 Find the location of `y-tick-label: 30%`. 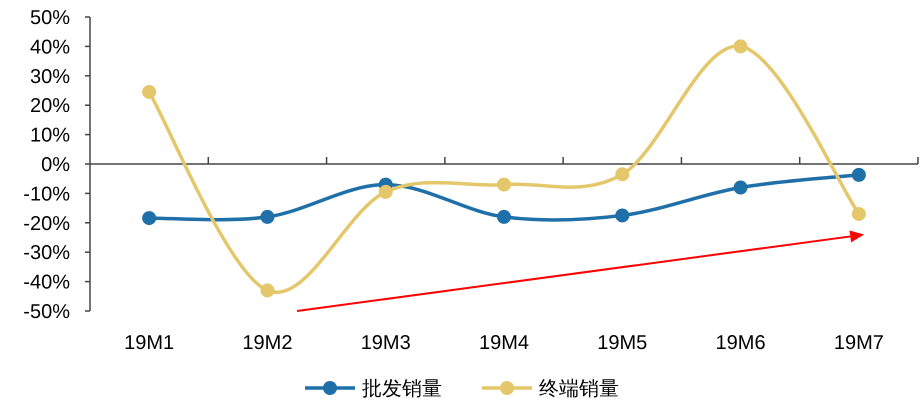

y-tick-label: 30% is located at coordinates (50, 77).